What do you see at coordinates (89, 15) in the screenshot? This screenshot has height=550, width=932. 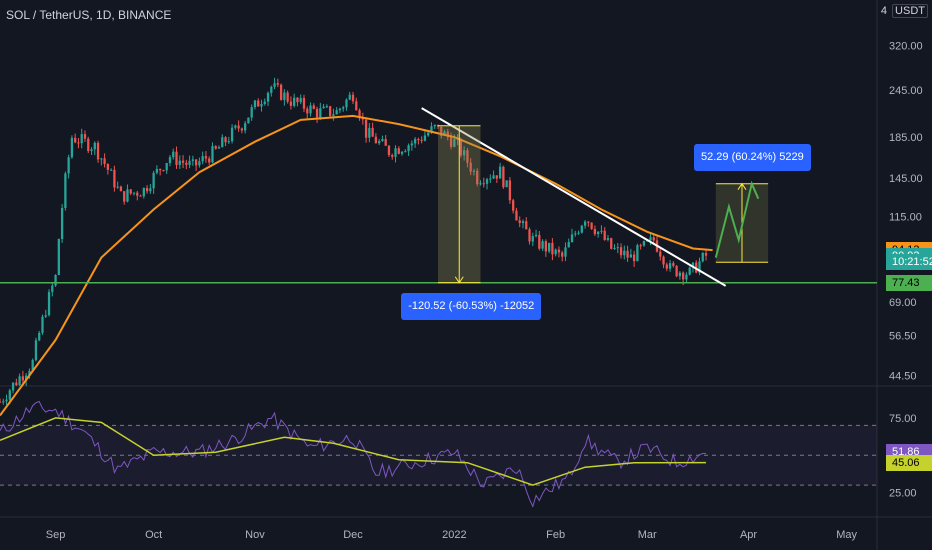 I see `chart-title: SOL / TetherUS, 1D, BINANCE` at bounding box center [89, 15].